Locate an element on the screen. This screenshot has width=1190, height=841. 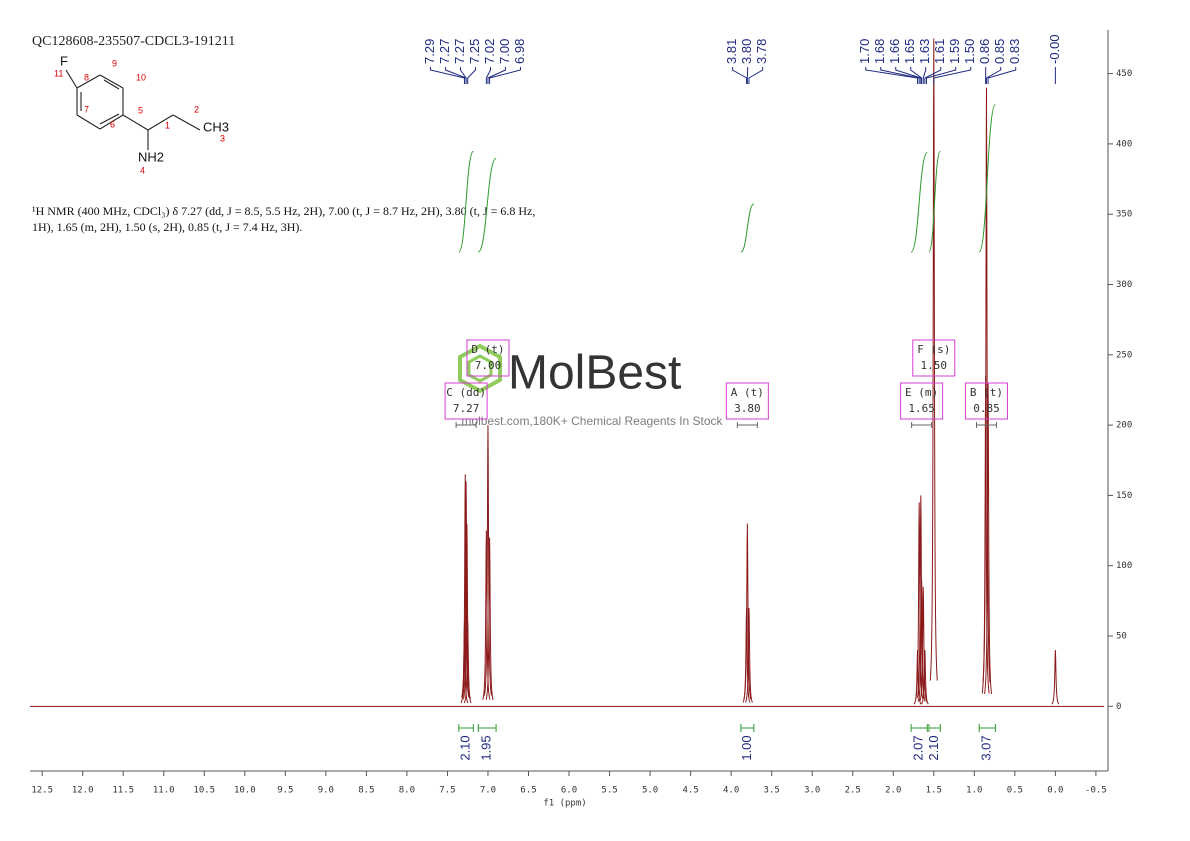
x-tick-label: 6.0 is located at coordinates (569, 791).